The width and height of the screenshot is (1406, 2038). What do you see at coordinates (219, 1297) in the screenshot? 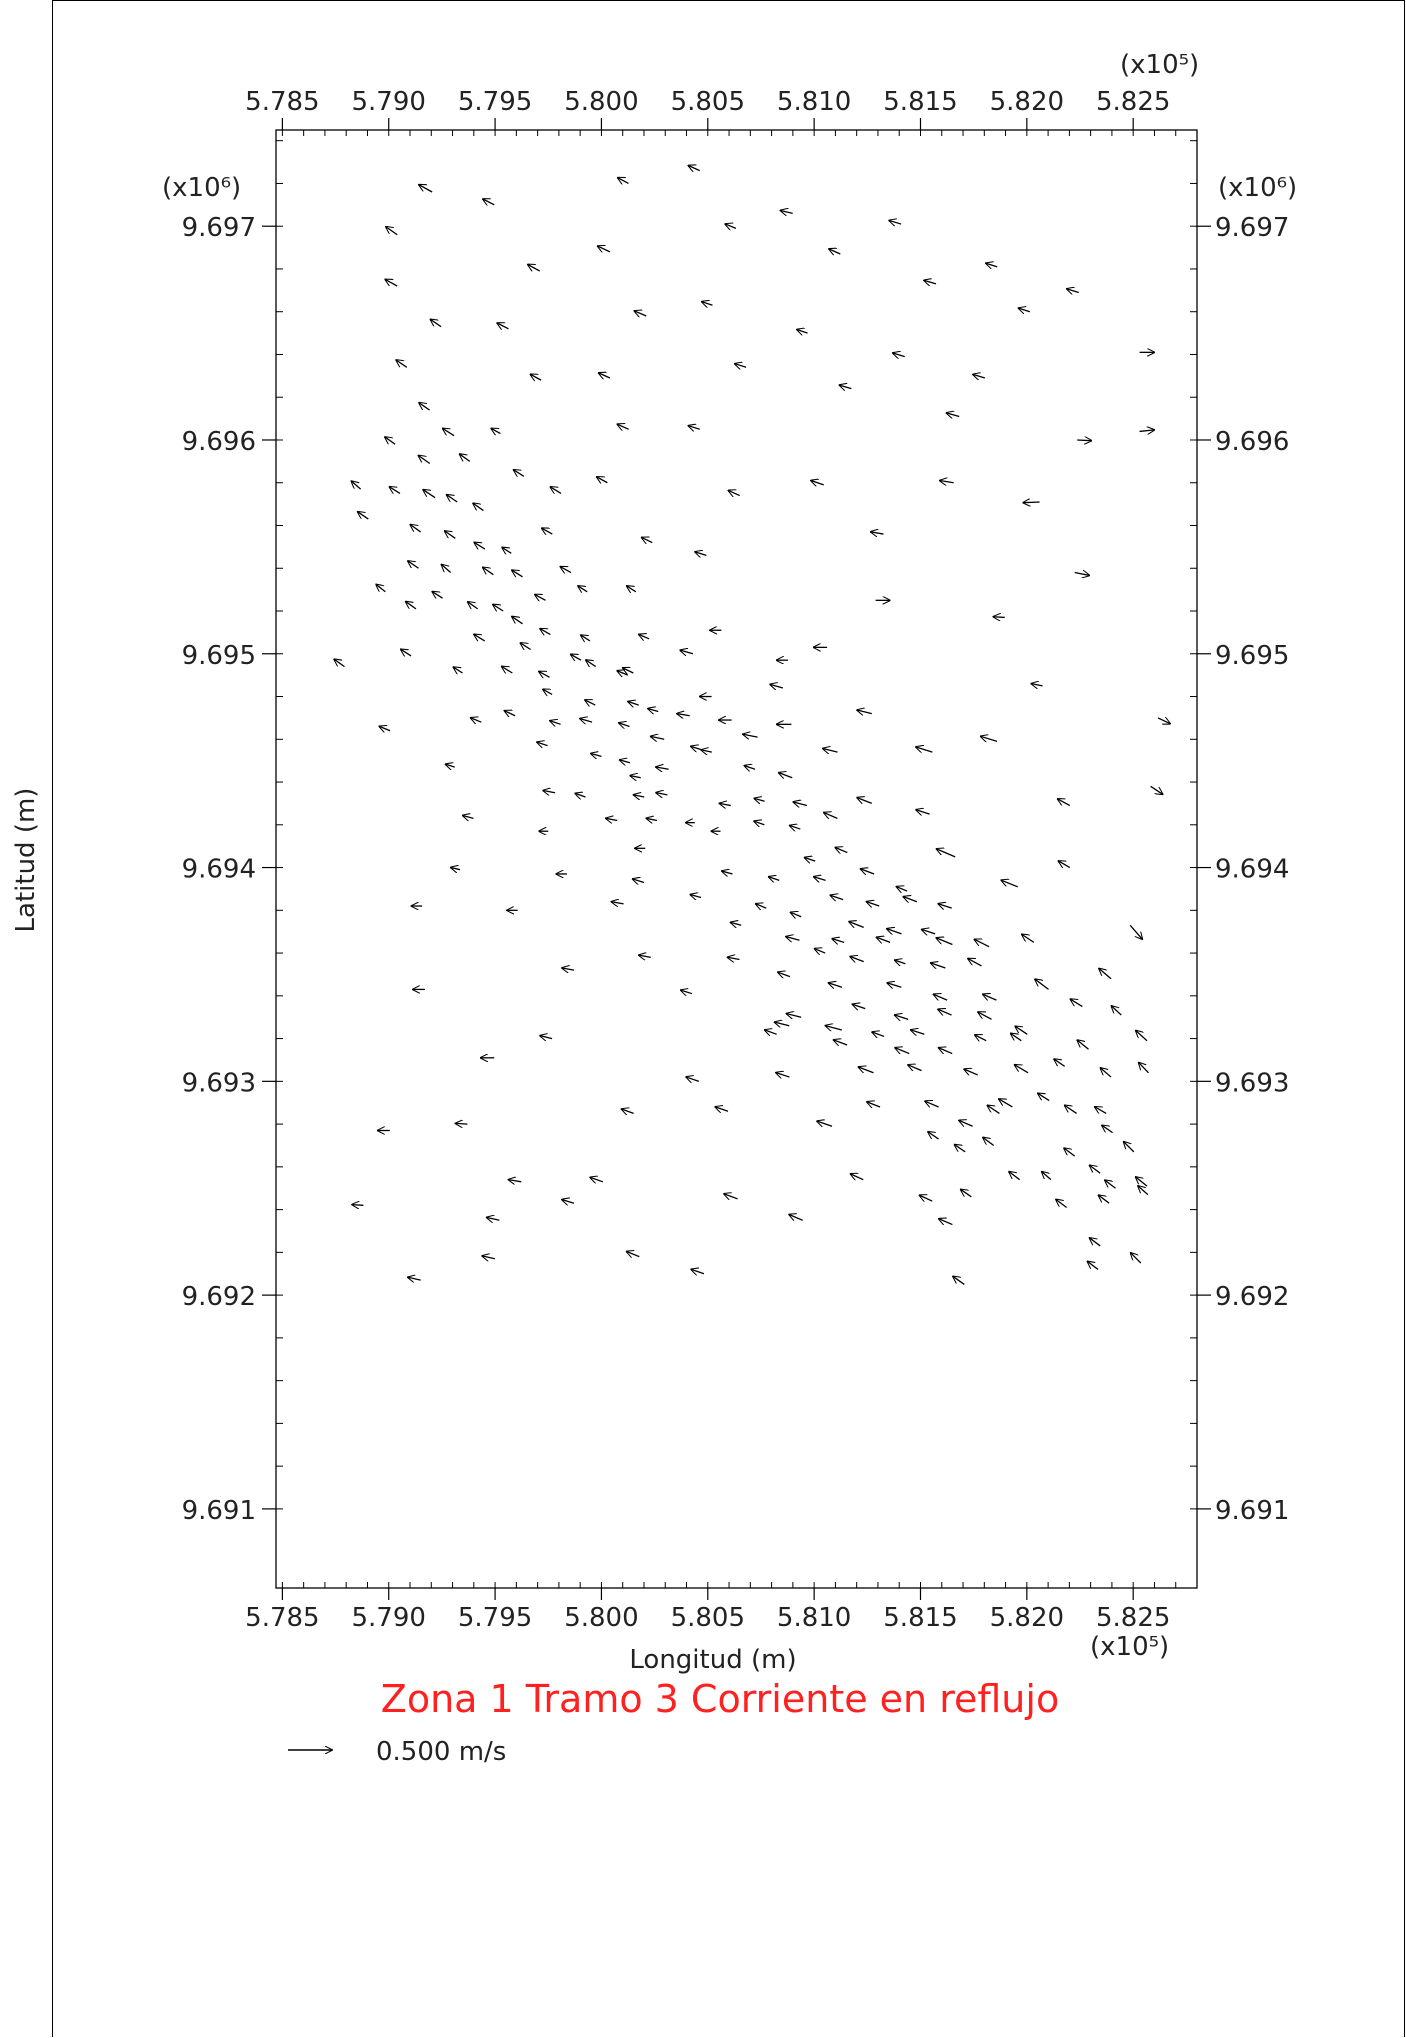
I see `y-tick-label: 9.692` at bounding box center [219, 1297].